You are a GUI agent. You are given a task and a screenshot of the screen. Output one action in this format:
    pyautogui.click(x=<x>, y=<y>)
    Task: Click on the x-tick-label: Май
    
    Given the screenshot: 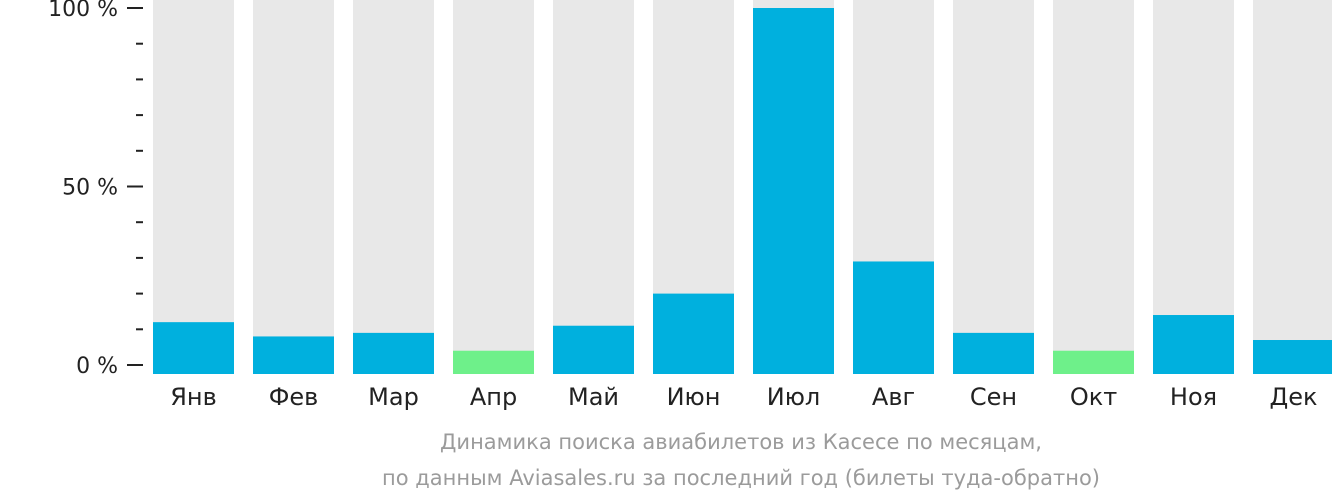 What is the action you would take?
    pyautogui.click(x=593, y=397)
    